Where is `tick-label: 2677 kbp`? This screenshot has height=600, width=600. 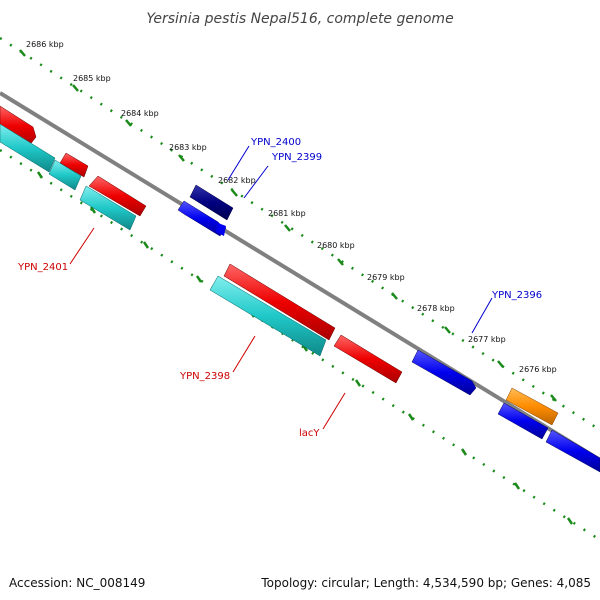
tick-label: 2677 kbp is located at coordinates (487, 339).